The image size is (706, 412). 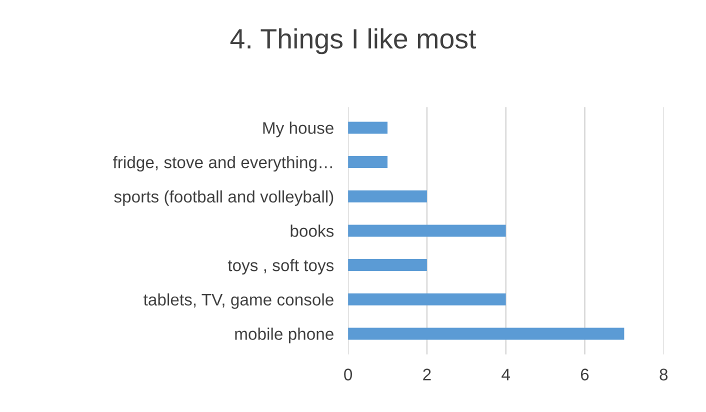 I want to click on x-tick-label: 2, so click(x=427, y=374).